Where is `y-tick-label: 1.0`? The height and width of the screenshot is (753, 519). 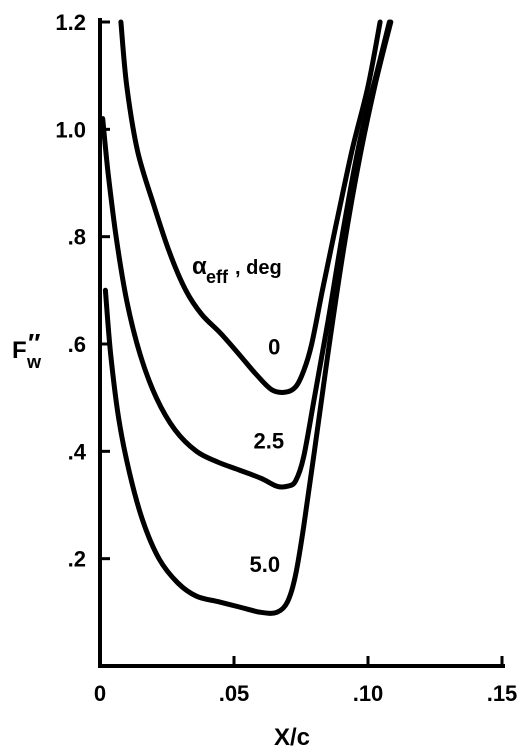 y-tick-label: 1.0 is located at coordinates (70, 129).